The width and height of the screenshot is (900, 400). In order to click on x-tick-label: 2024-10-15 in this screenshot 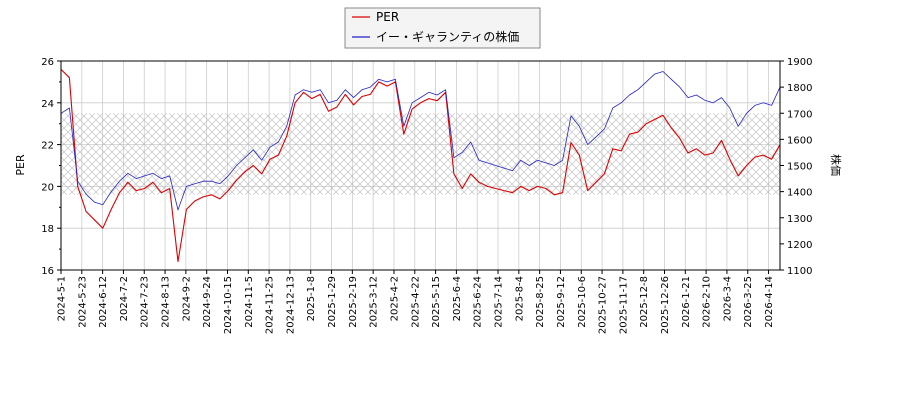, I will do `click(228, 305)`.